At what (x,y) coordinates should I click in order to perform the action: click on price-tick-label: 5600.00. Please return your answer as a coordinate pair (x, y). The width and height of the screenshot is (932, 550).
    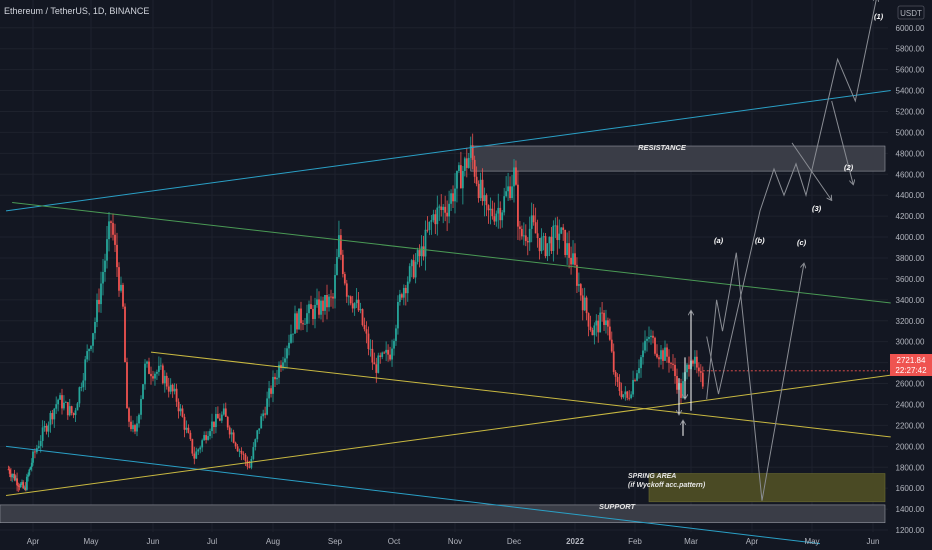
    Looking at the image, I should click on (910, 70).